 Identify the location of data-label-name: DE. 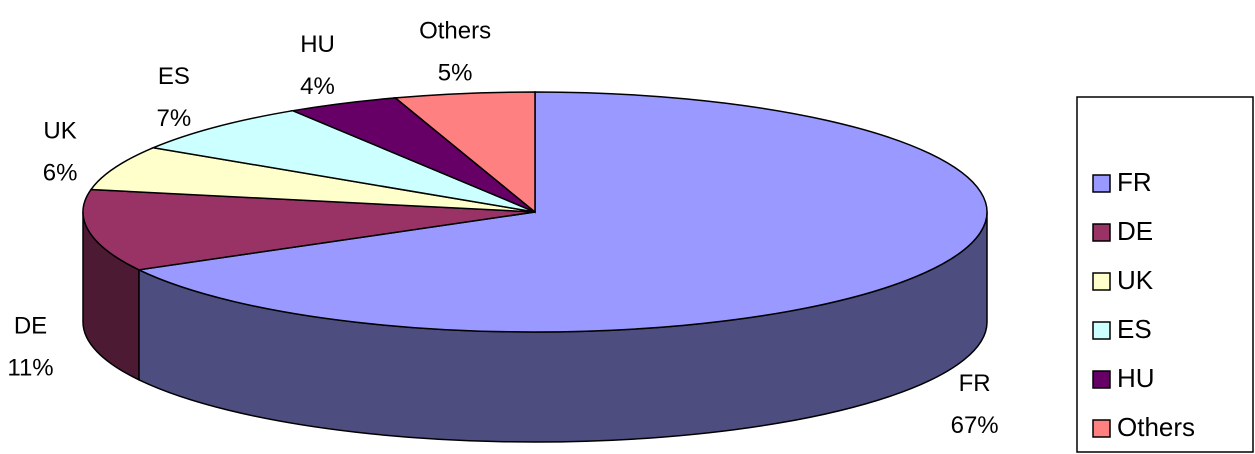
(30, 326).